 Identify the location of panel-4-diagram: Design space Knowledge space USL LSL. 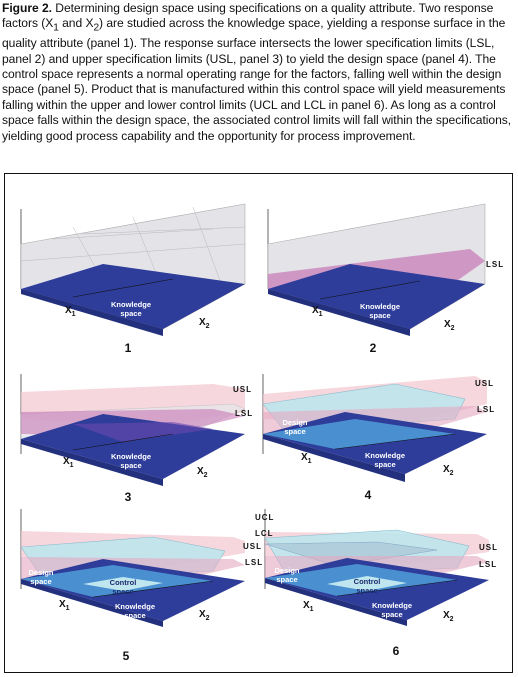
(378, 428).